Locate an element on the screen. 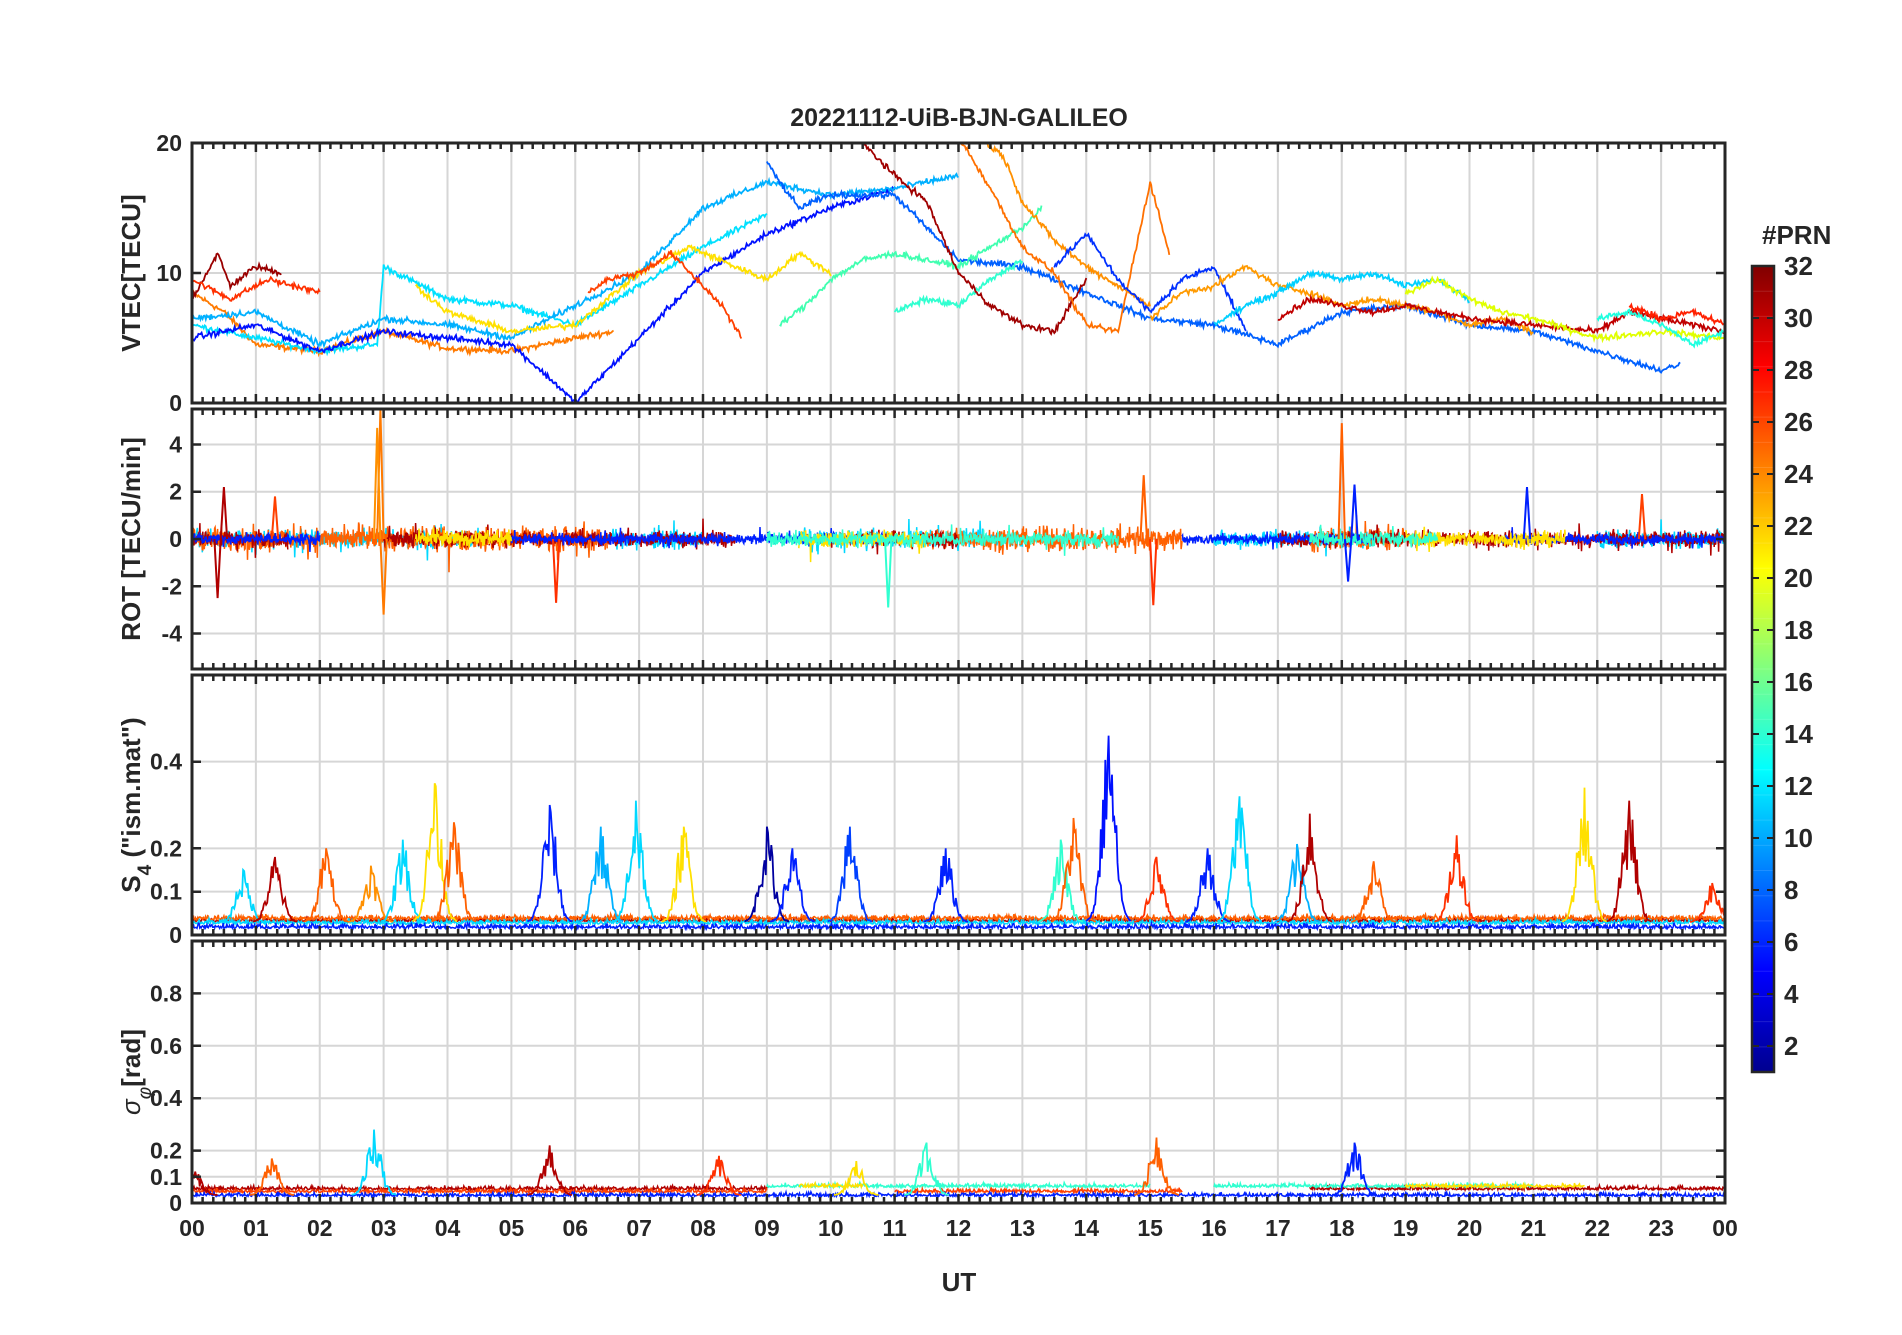 The image size is (1902, 1335). colorbar-scale is located at coordinates (1763, 669).